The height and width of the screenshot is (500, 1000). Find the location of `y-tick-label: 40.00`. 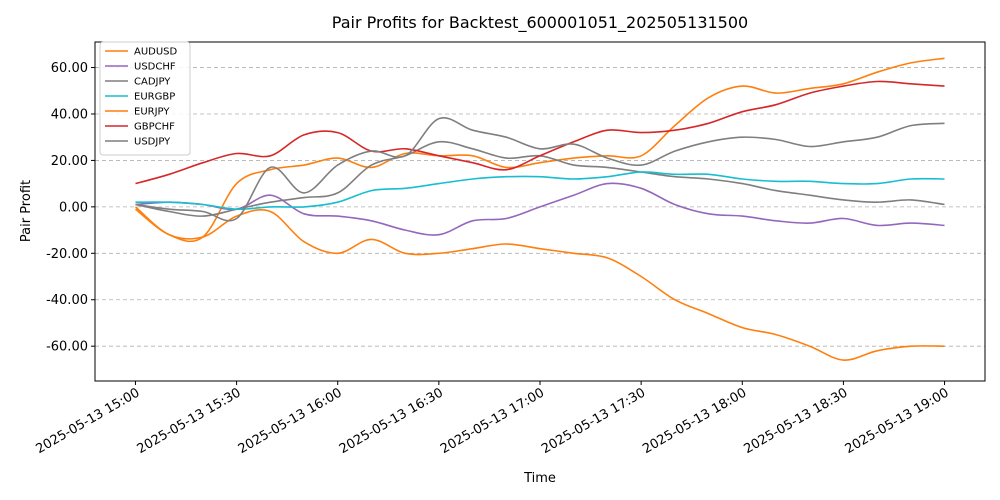

y-tick-label: 40.00 is located at coordinates (69, 114).